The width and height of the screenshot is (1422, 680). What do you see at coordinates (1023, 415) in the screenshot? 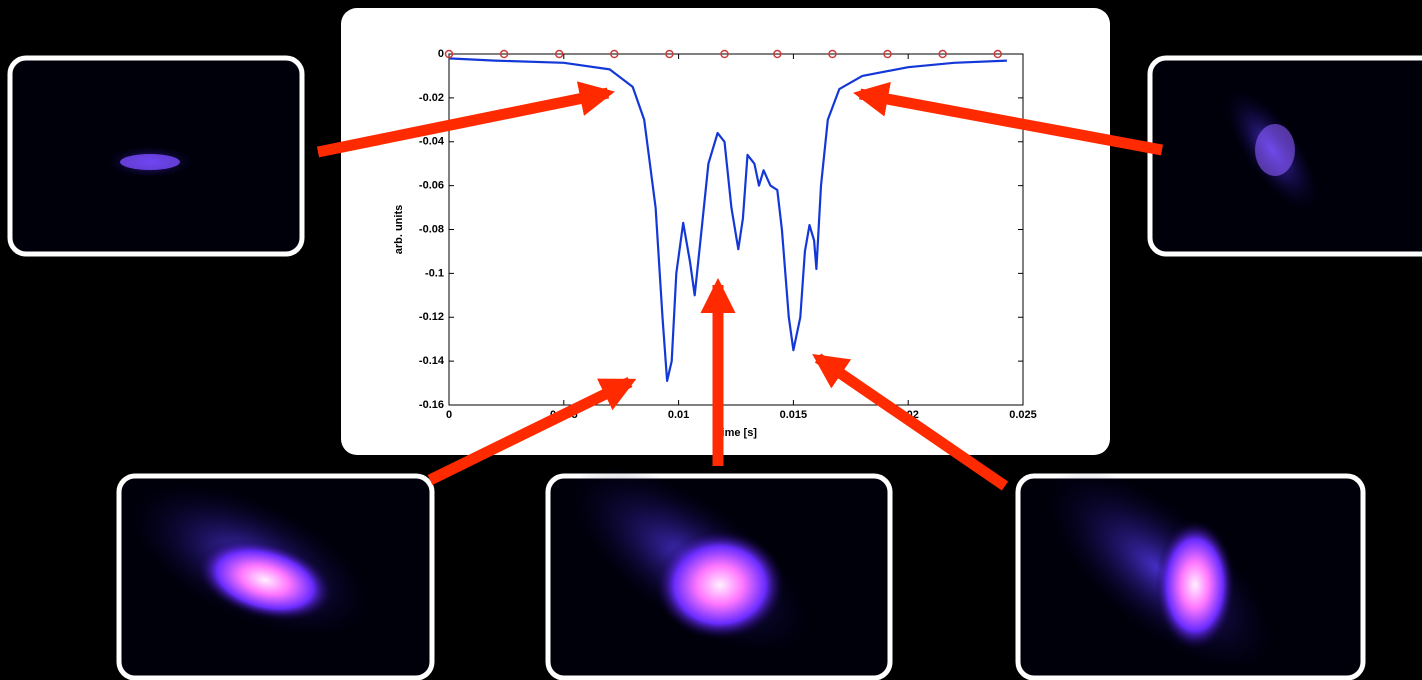
I see `x-tick-label: 0.025` at bounding box center [1023, 415].